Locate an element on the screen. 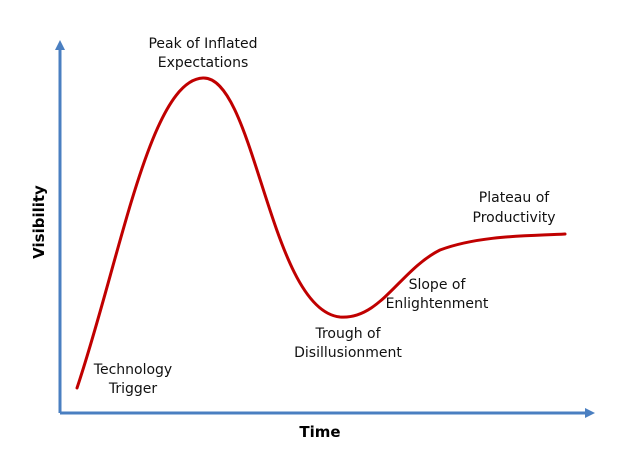  phase-label-line: Expectations is located at coordinates (203, 63).